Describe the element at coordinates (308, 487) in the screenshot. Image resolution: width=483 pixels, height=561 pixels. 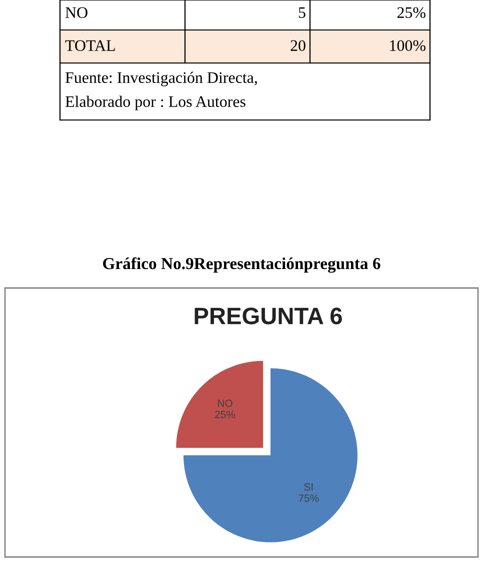
I see `slice-label: SI` at that location.